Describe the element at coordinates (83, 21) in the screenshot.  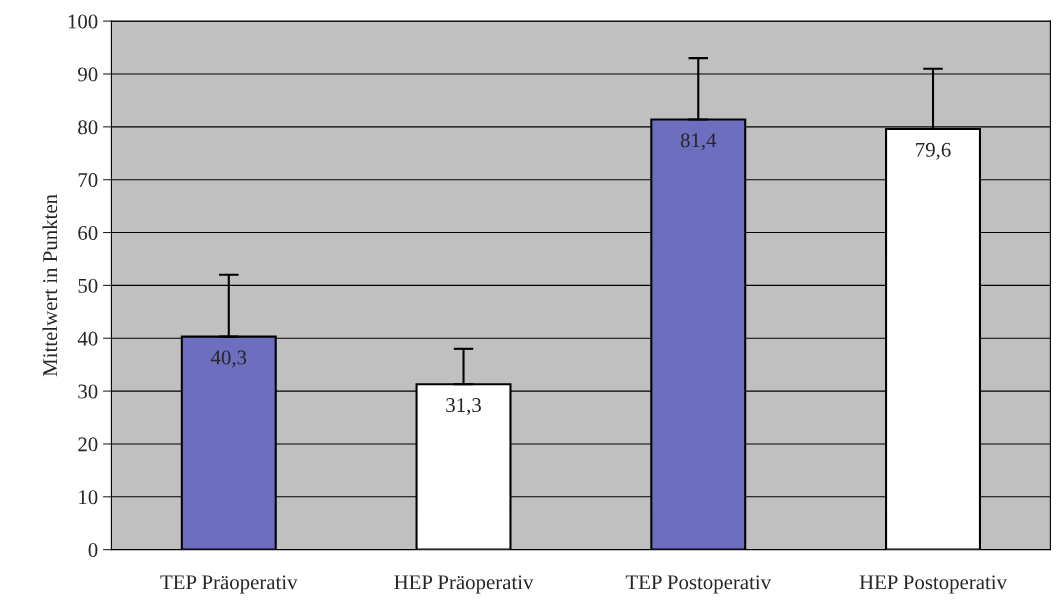
I see `y-tick-label: 100` at that location.